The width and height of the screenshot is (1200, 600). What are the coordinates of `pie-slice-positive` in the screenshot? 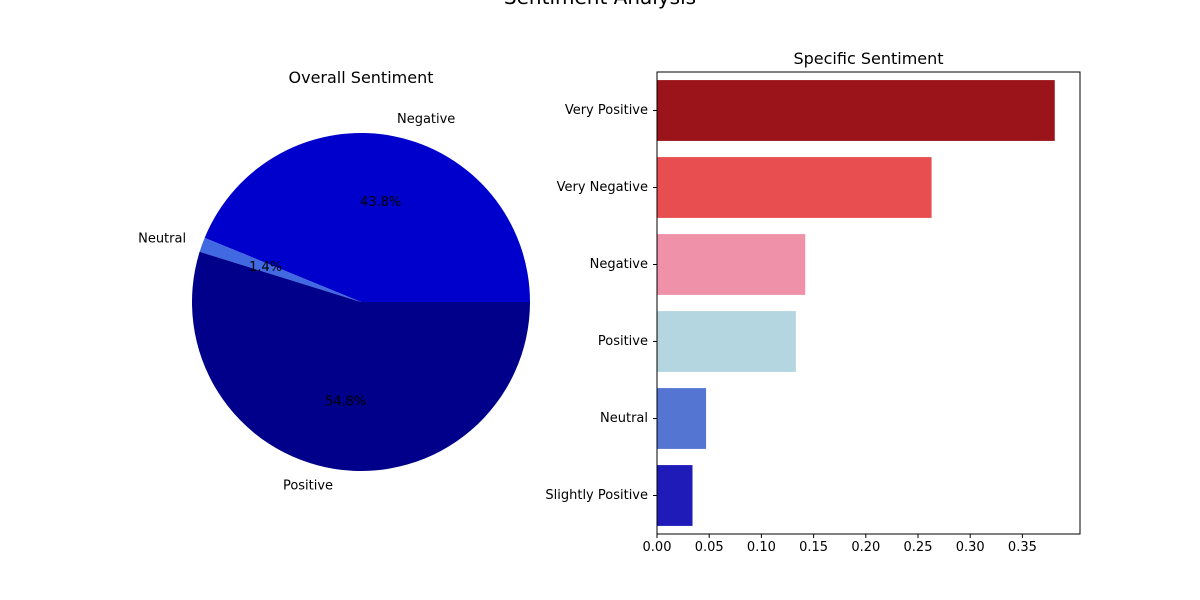 It's located at (361, 361).